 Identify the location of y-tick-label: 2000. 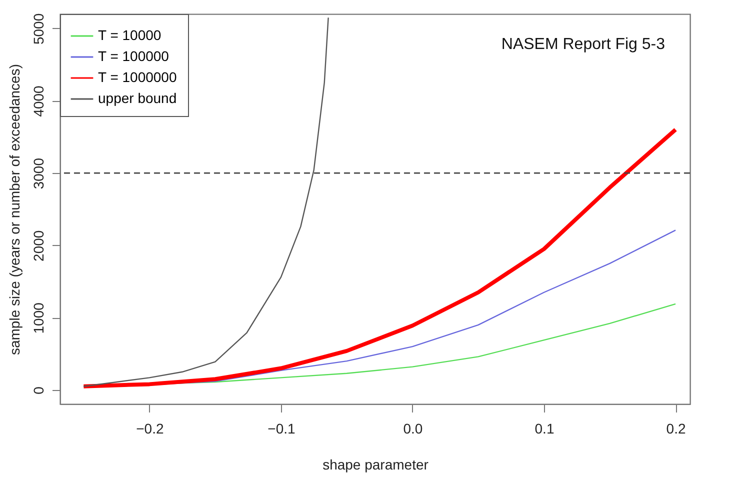
(38, 246).